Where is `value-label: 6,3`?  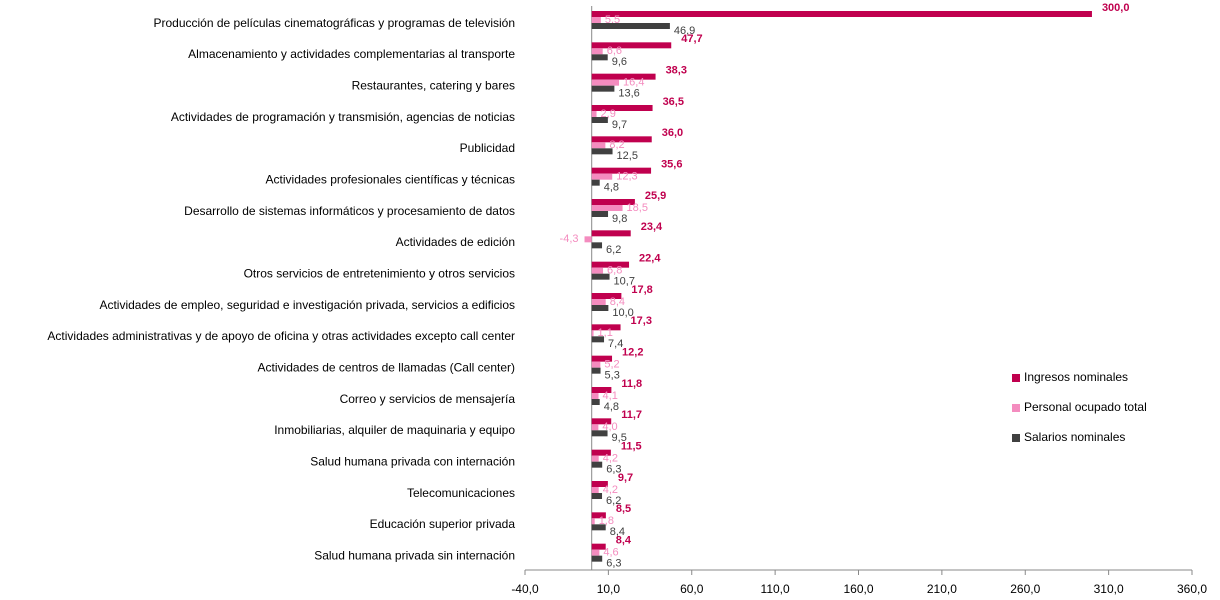 value-label: 6,3 is located at coordinates (613, 470).